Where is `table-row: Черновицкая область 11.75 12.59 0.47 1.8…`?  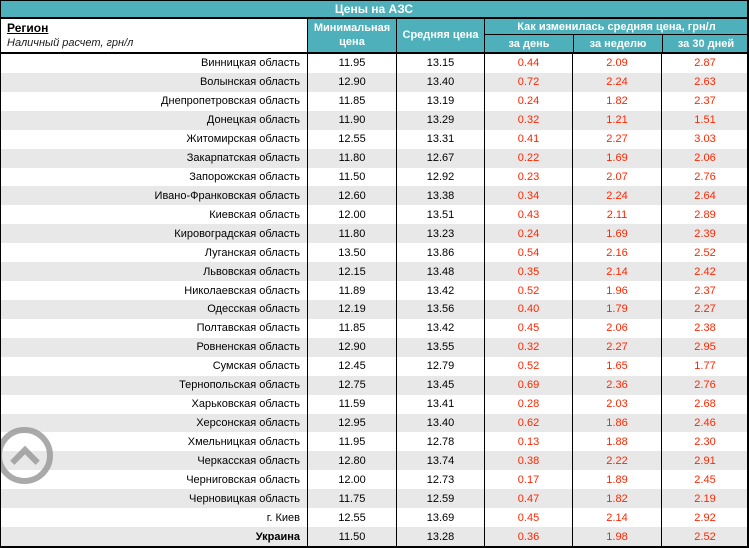
table-row: Черновицкая область 11.75 12.59 0.47 1.8… is located at coordinates (374, 499).